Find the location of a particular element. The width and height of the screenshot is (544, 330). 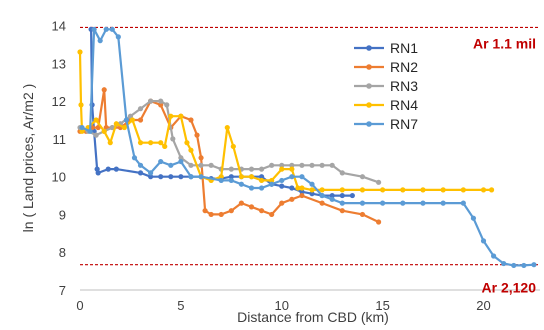

x-tick-label: 15 is located at coordinates (382, 305).